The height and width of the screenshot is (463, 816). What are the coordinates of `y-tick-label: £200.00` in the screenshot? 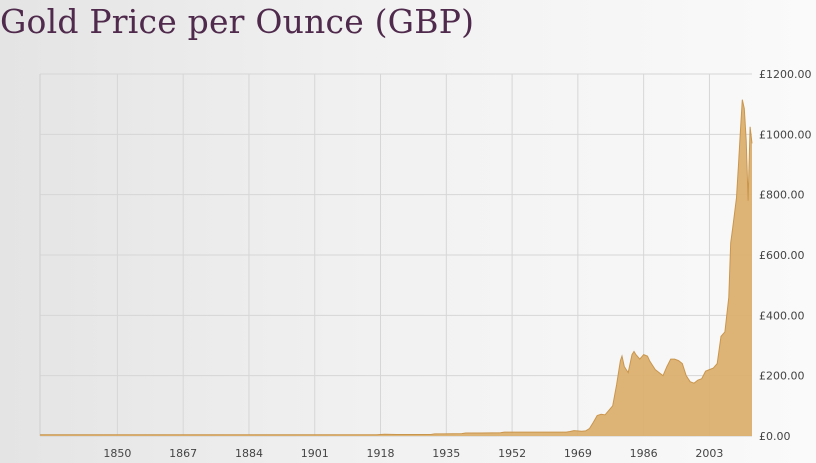 It's located at (782, 376).